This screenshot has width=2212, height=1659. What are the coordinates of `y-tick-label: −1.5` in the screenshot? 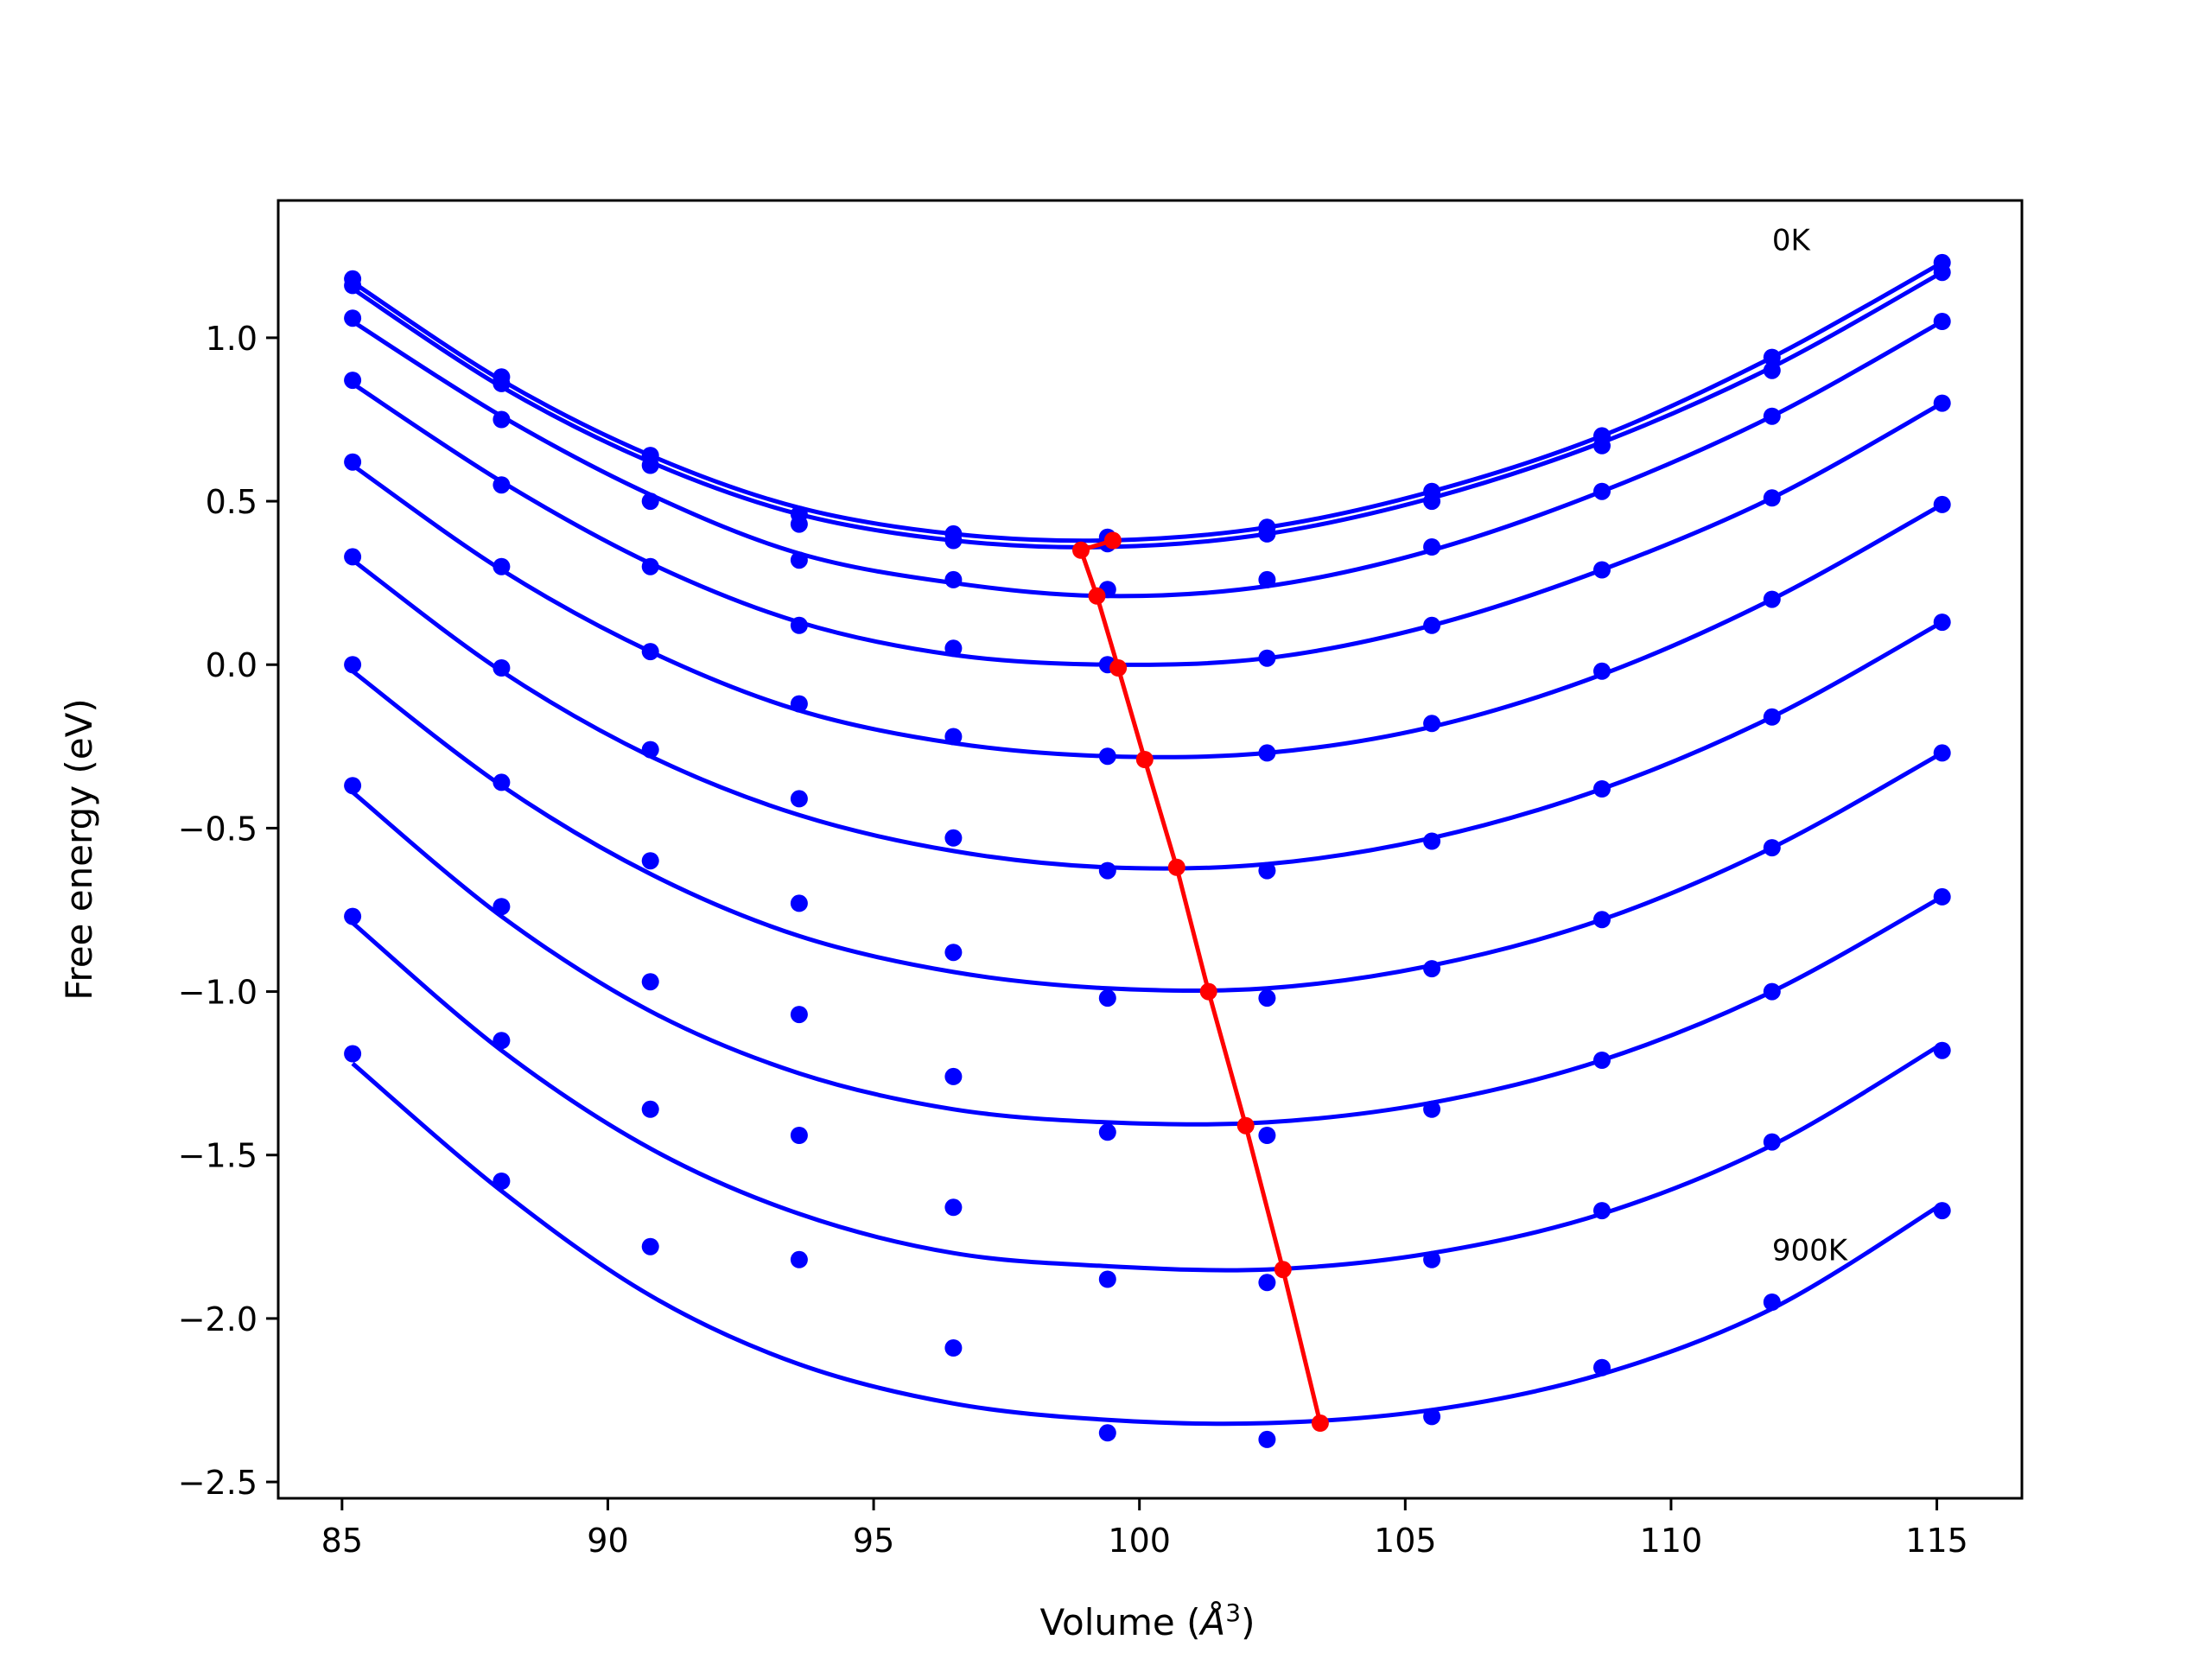 It's located at (217, 1156).